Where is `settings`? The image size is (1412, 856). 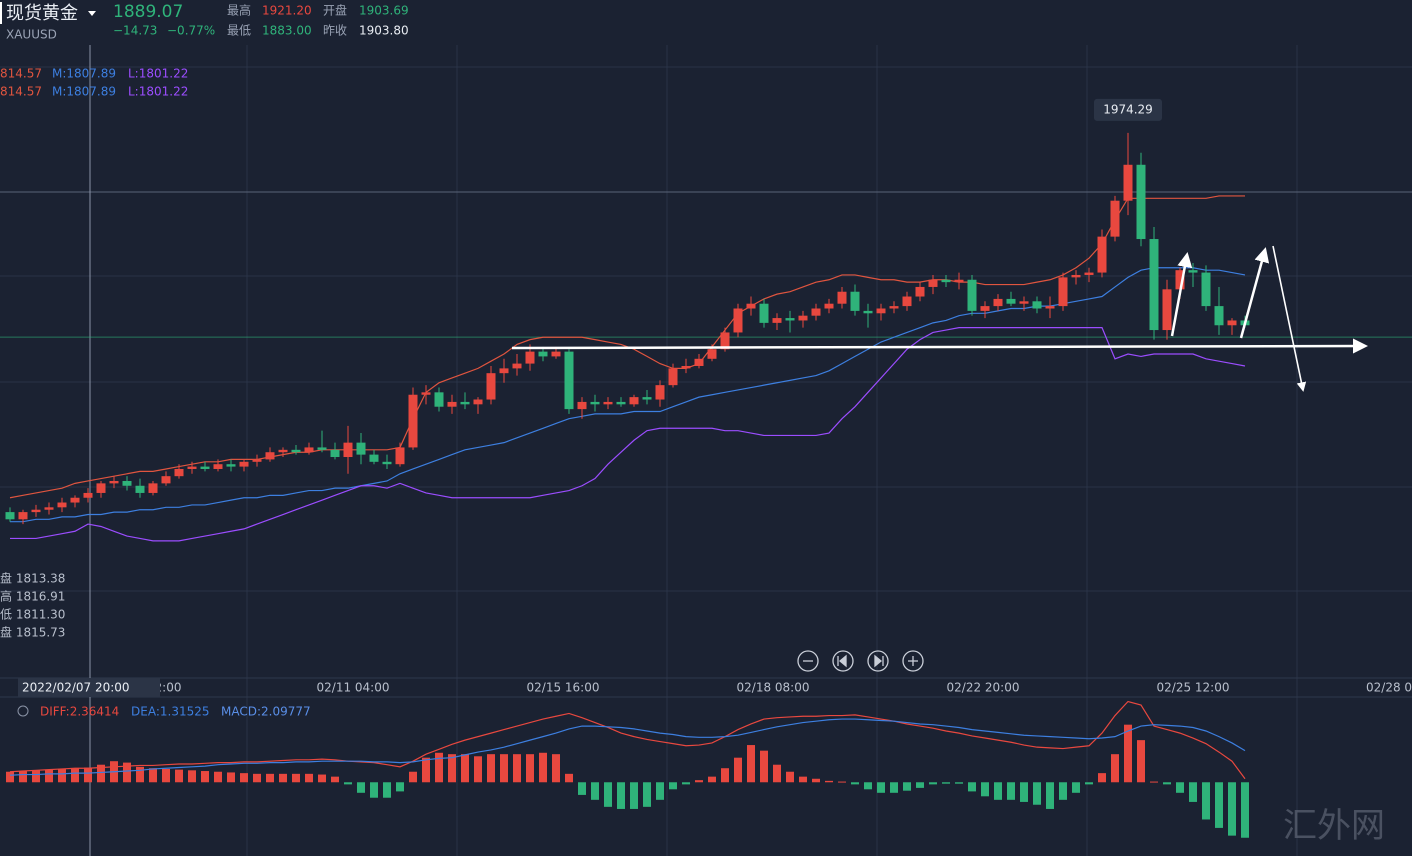 settings is located at coordinates (23, 711).